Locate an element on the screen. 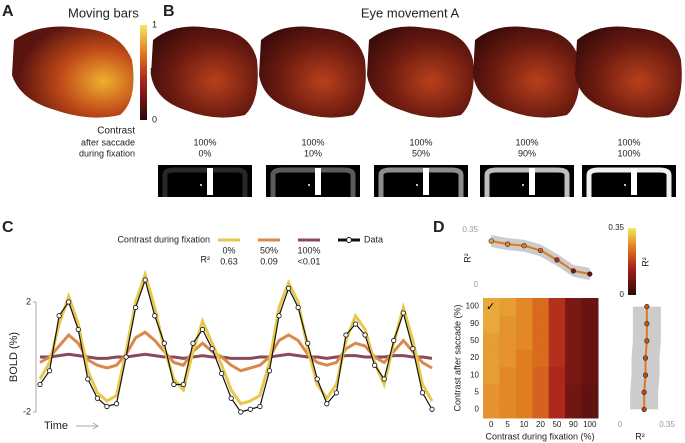  x-axis-label: Time is located at coordinates (56, 426).